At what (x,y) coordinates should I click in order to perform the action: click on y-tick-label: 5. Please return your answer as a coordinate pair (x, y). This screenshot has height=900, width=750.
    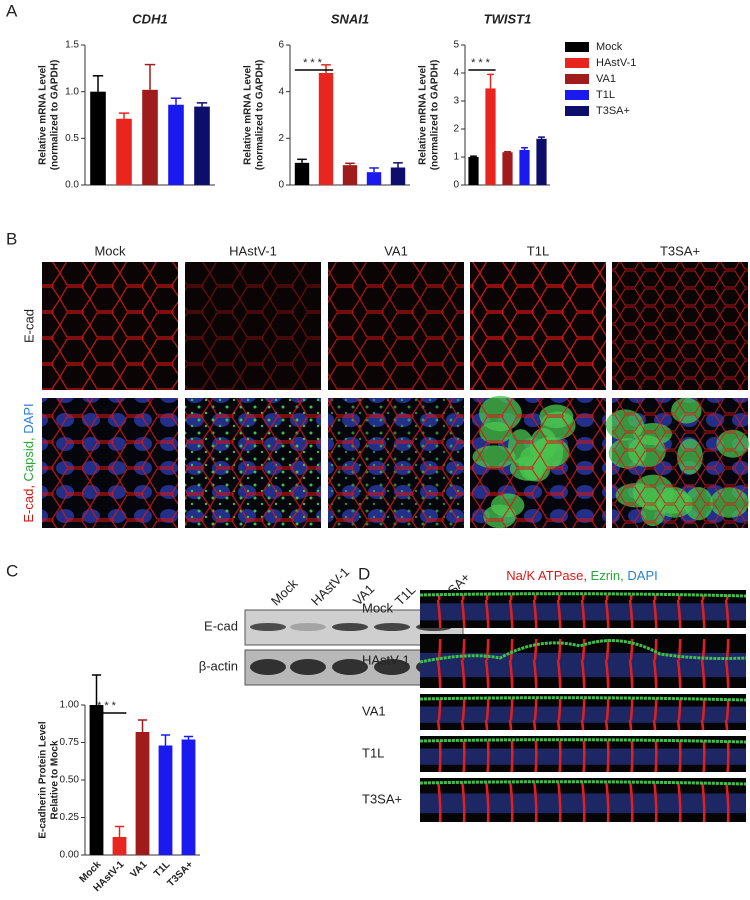
    Looking at the image, I should click on (456, 45).